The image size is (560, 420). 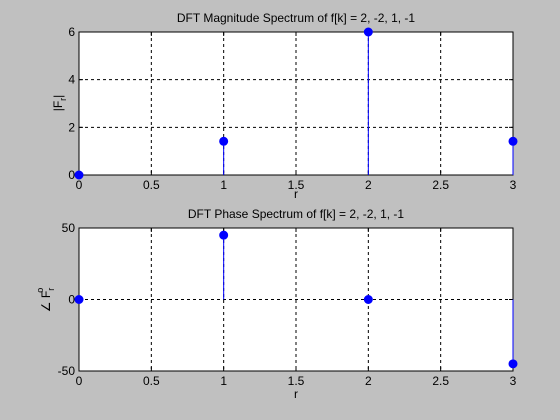 I want to click on y-tick-label: 2, so click(x=71, y=127).